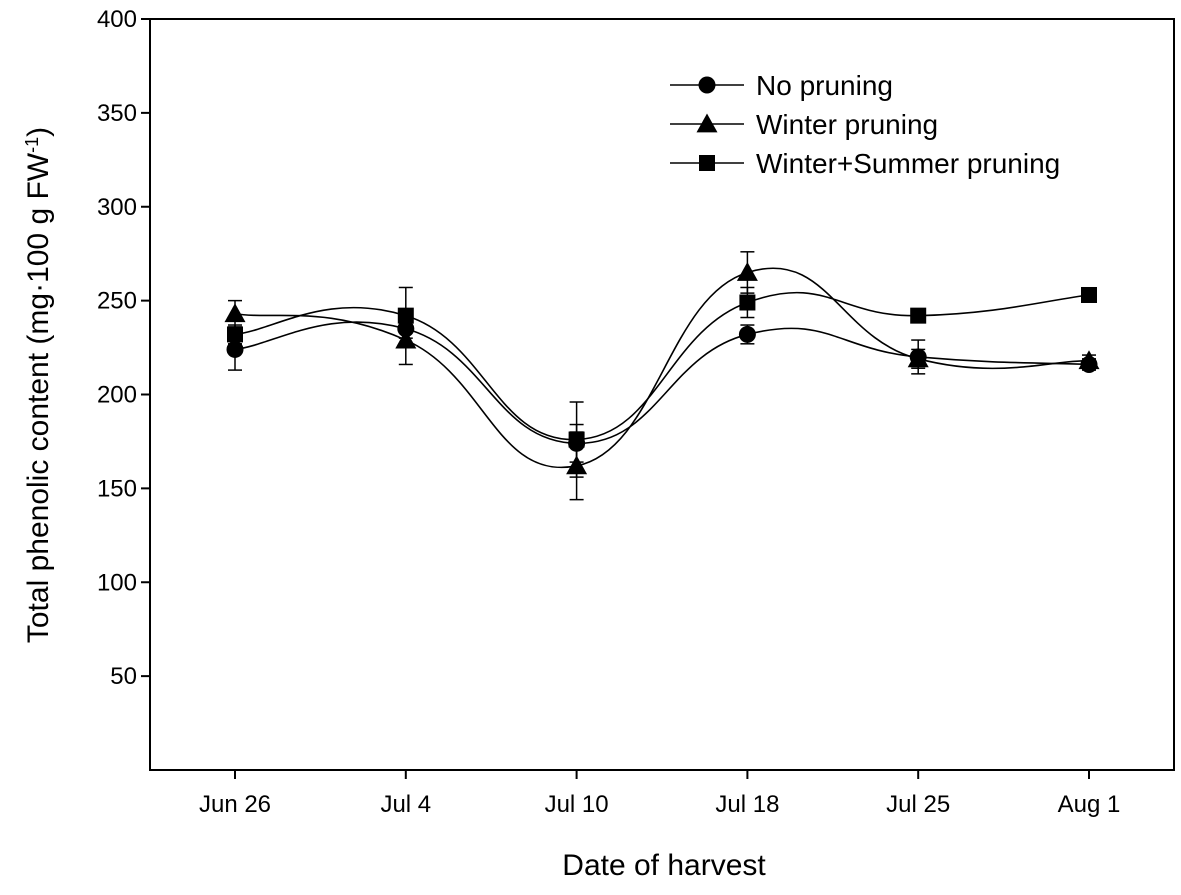  I want to click on x-axis-title: Date of harvest, so click(664, 865).